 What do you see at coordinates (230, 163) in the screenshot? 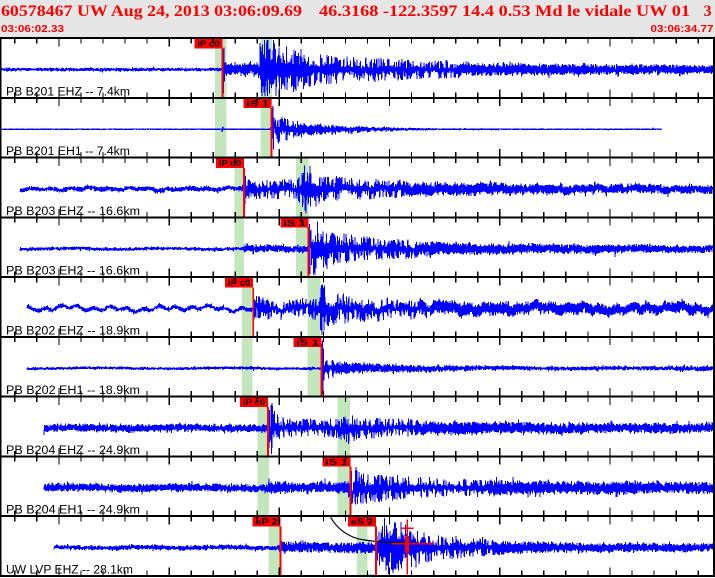
I see `svg-text: iP d0` at bounding box center [230, 163].